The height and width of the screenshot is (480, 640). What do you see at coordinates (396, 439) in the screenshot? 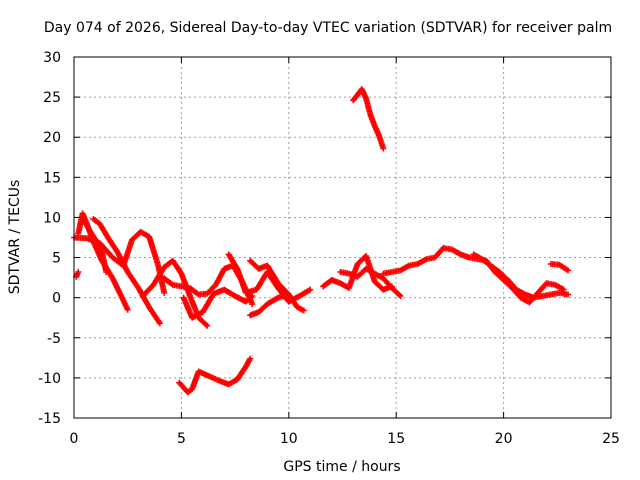
I see `x-tick-label: 15` at bounding box center [396, 439].